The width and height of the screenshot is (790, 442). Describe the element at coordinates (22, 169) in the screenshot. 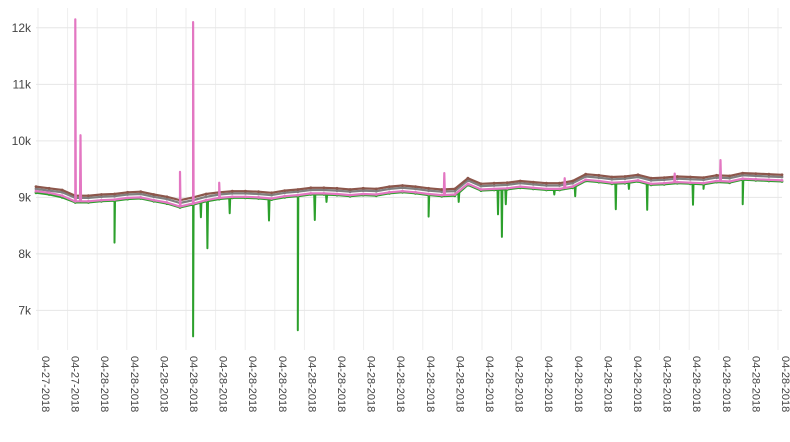

I see `y-axis-ticks: 7k 8k 9k 10k 11k 12k` at that location.